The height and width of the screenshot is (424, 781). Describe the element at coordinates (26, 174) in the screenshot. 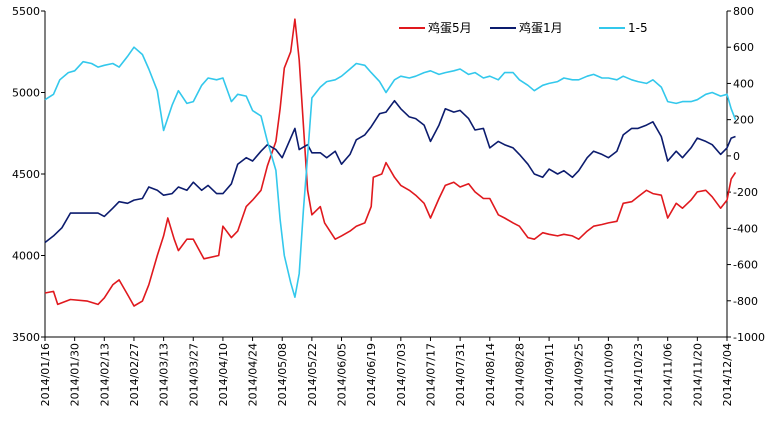

I see `left-y-tick-label: 4500` at that location.